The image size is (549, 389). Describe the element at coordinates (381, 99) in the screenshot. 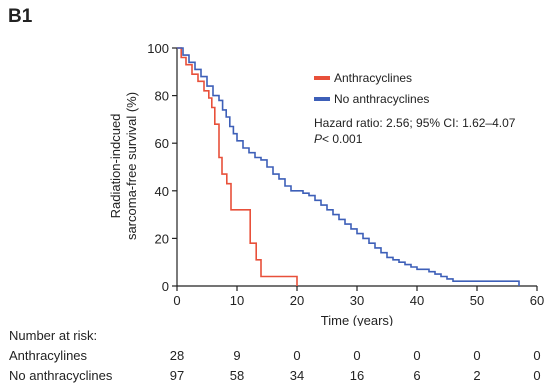

I see `legend-label: No anthracyclines` at that location.